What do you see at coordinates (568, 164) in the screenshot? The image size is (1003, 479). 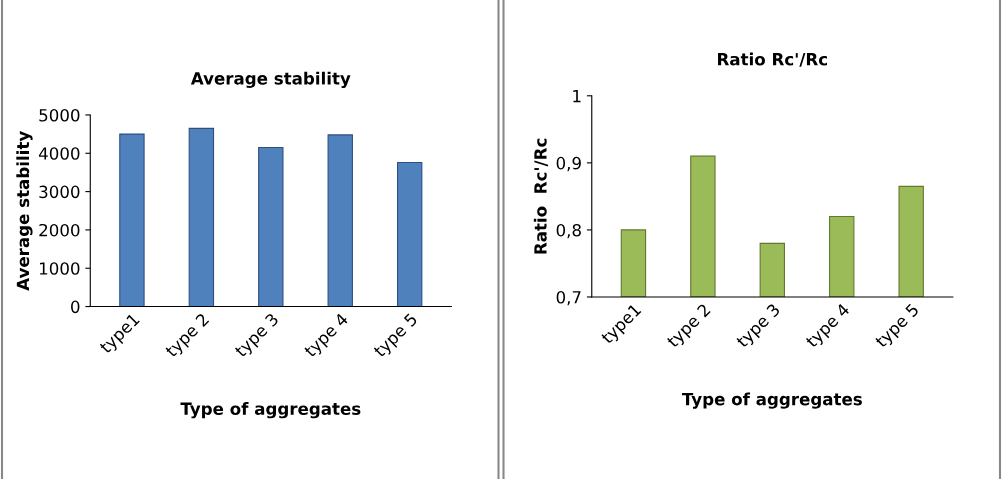 I see `y-tick-label: 0,9` at bounding box center [568, 164].